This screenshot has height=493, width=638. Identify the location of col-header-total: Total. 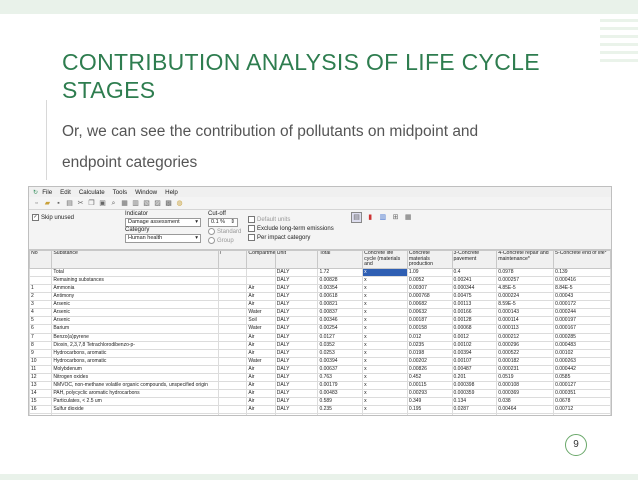
(340, 259).